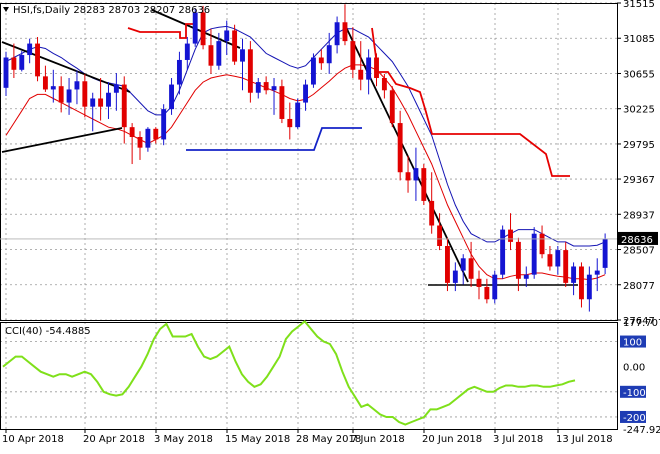  What do you see at coordinates (639, 215) in the screenshot?
I see `y-tick-label: 28937` at bounding box center [639, 215].